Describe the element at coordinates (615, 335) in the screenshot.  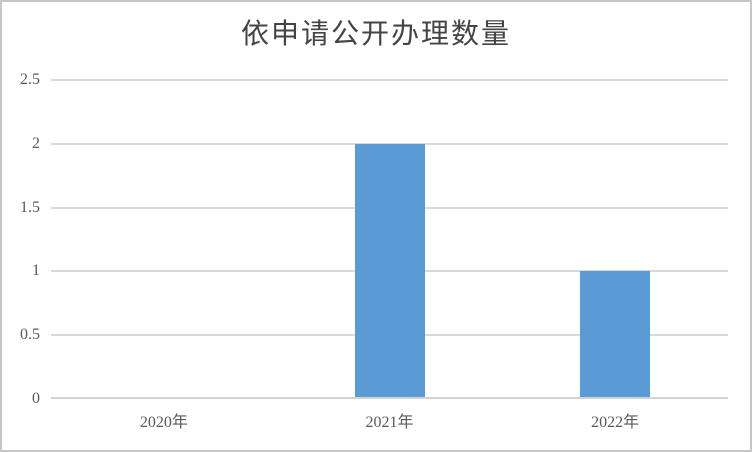
I see `bar-2022年` at that location.